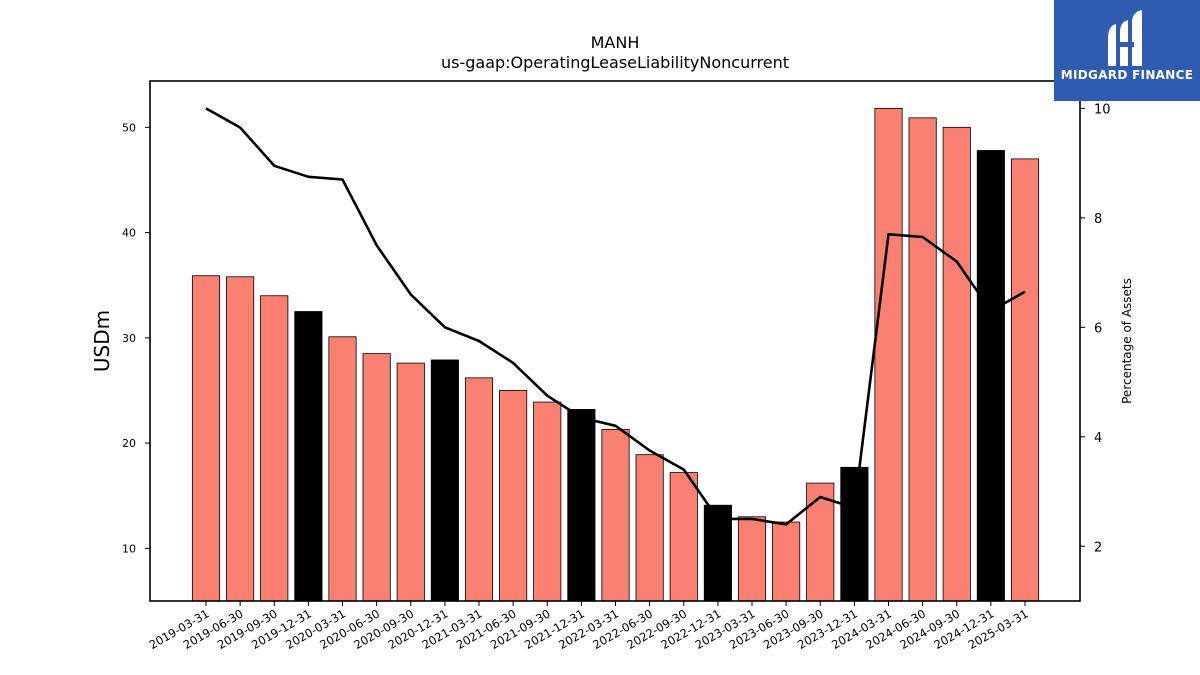 This screenshot has height=675, width=1200. What do you see at coordinates (102, 341) in the screenshot?
I see `y-axis-label: USDm` at bounding box center [102, 341].